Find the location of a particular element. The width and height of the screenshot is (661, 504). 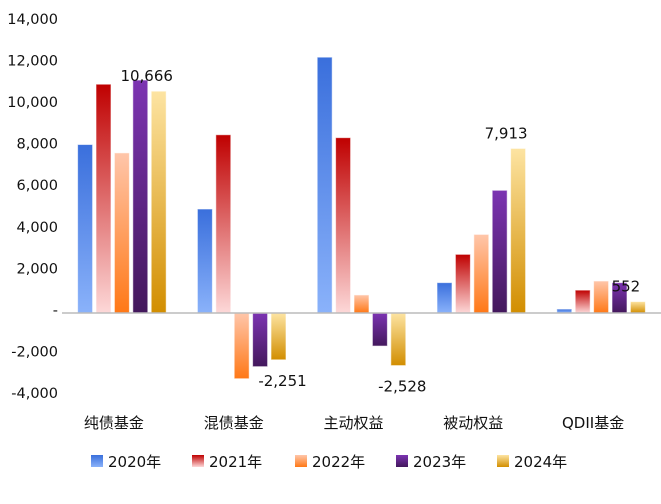

legend-item-2021年: 2021年 is located at coordinates (227, 462).